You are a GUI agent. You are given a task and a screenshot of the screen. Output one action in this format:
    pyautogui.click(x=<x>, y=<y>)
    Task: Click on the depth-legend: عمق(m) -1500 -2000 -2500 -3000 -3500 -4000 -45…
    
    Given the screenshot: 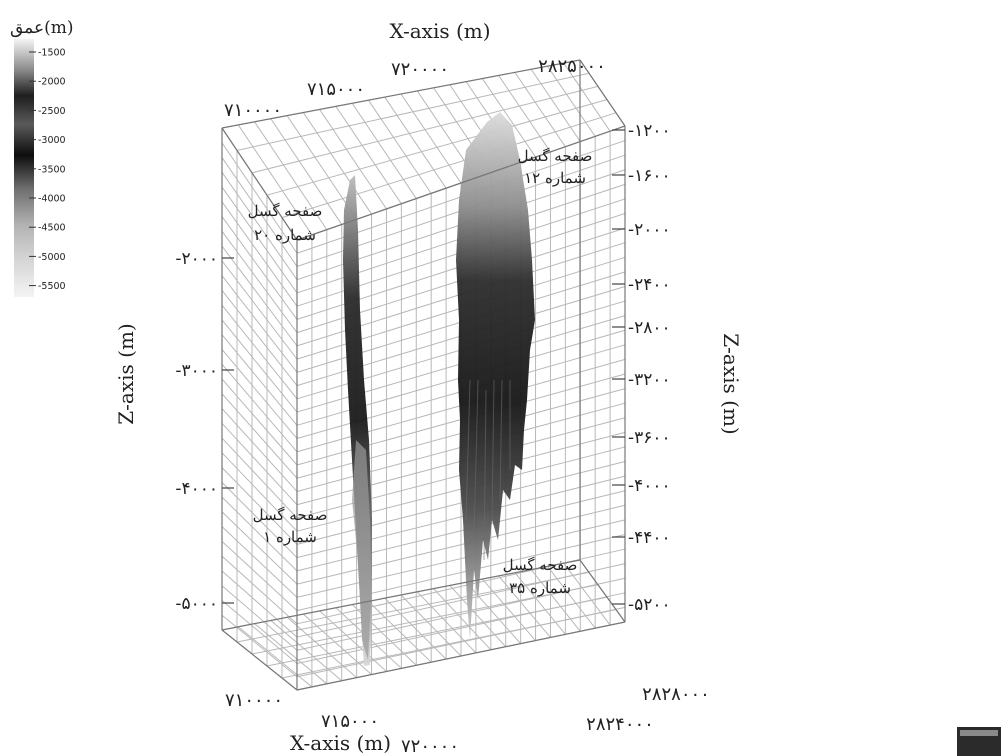 What is the action you would take?
    pyautogui.click(x=42, y=157)
    